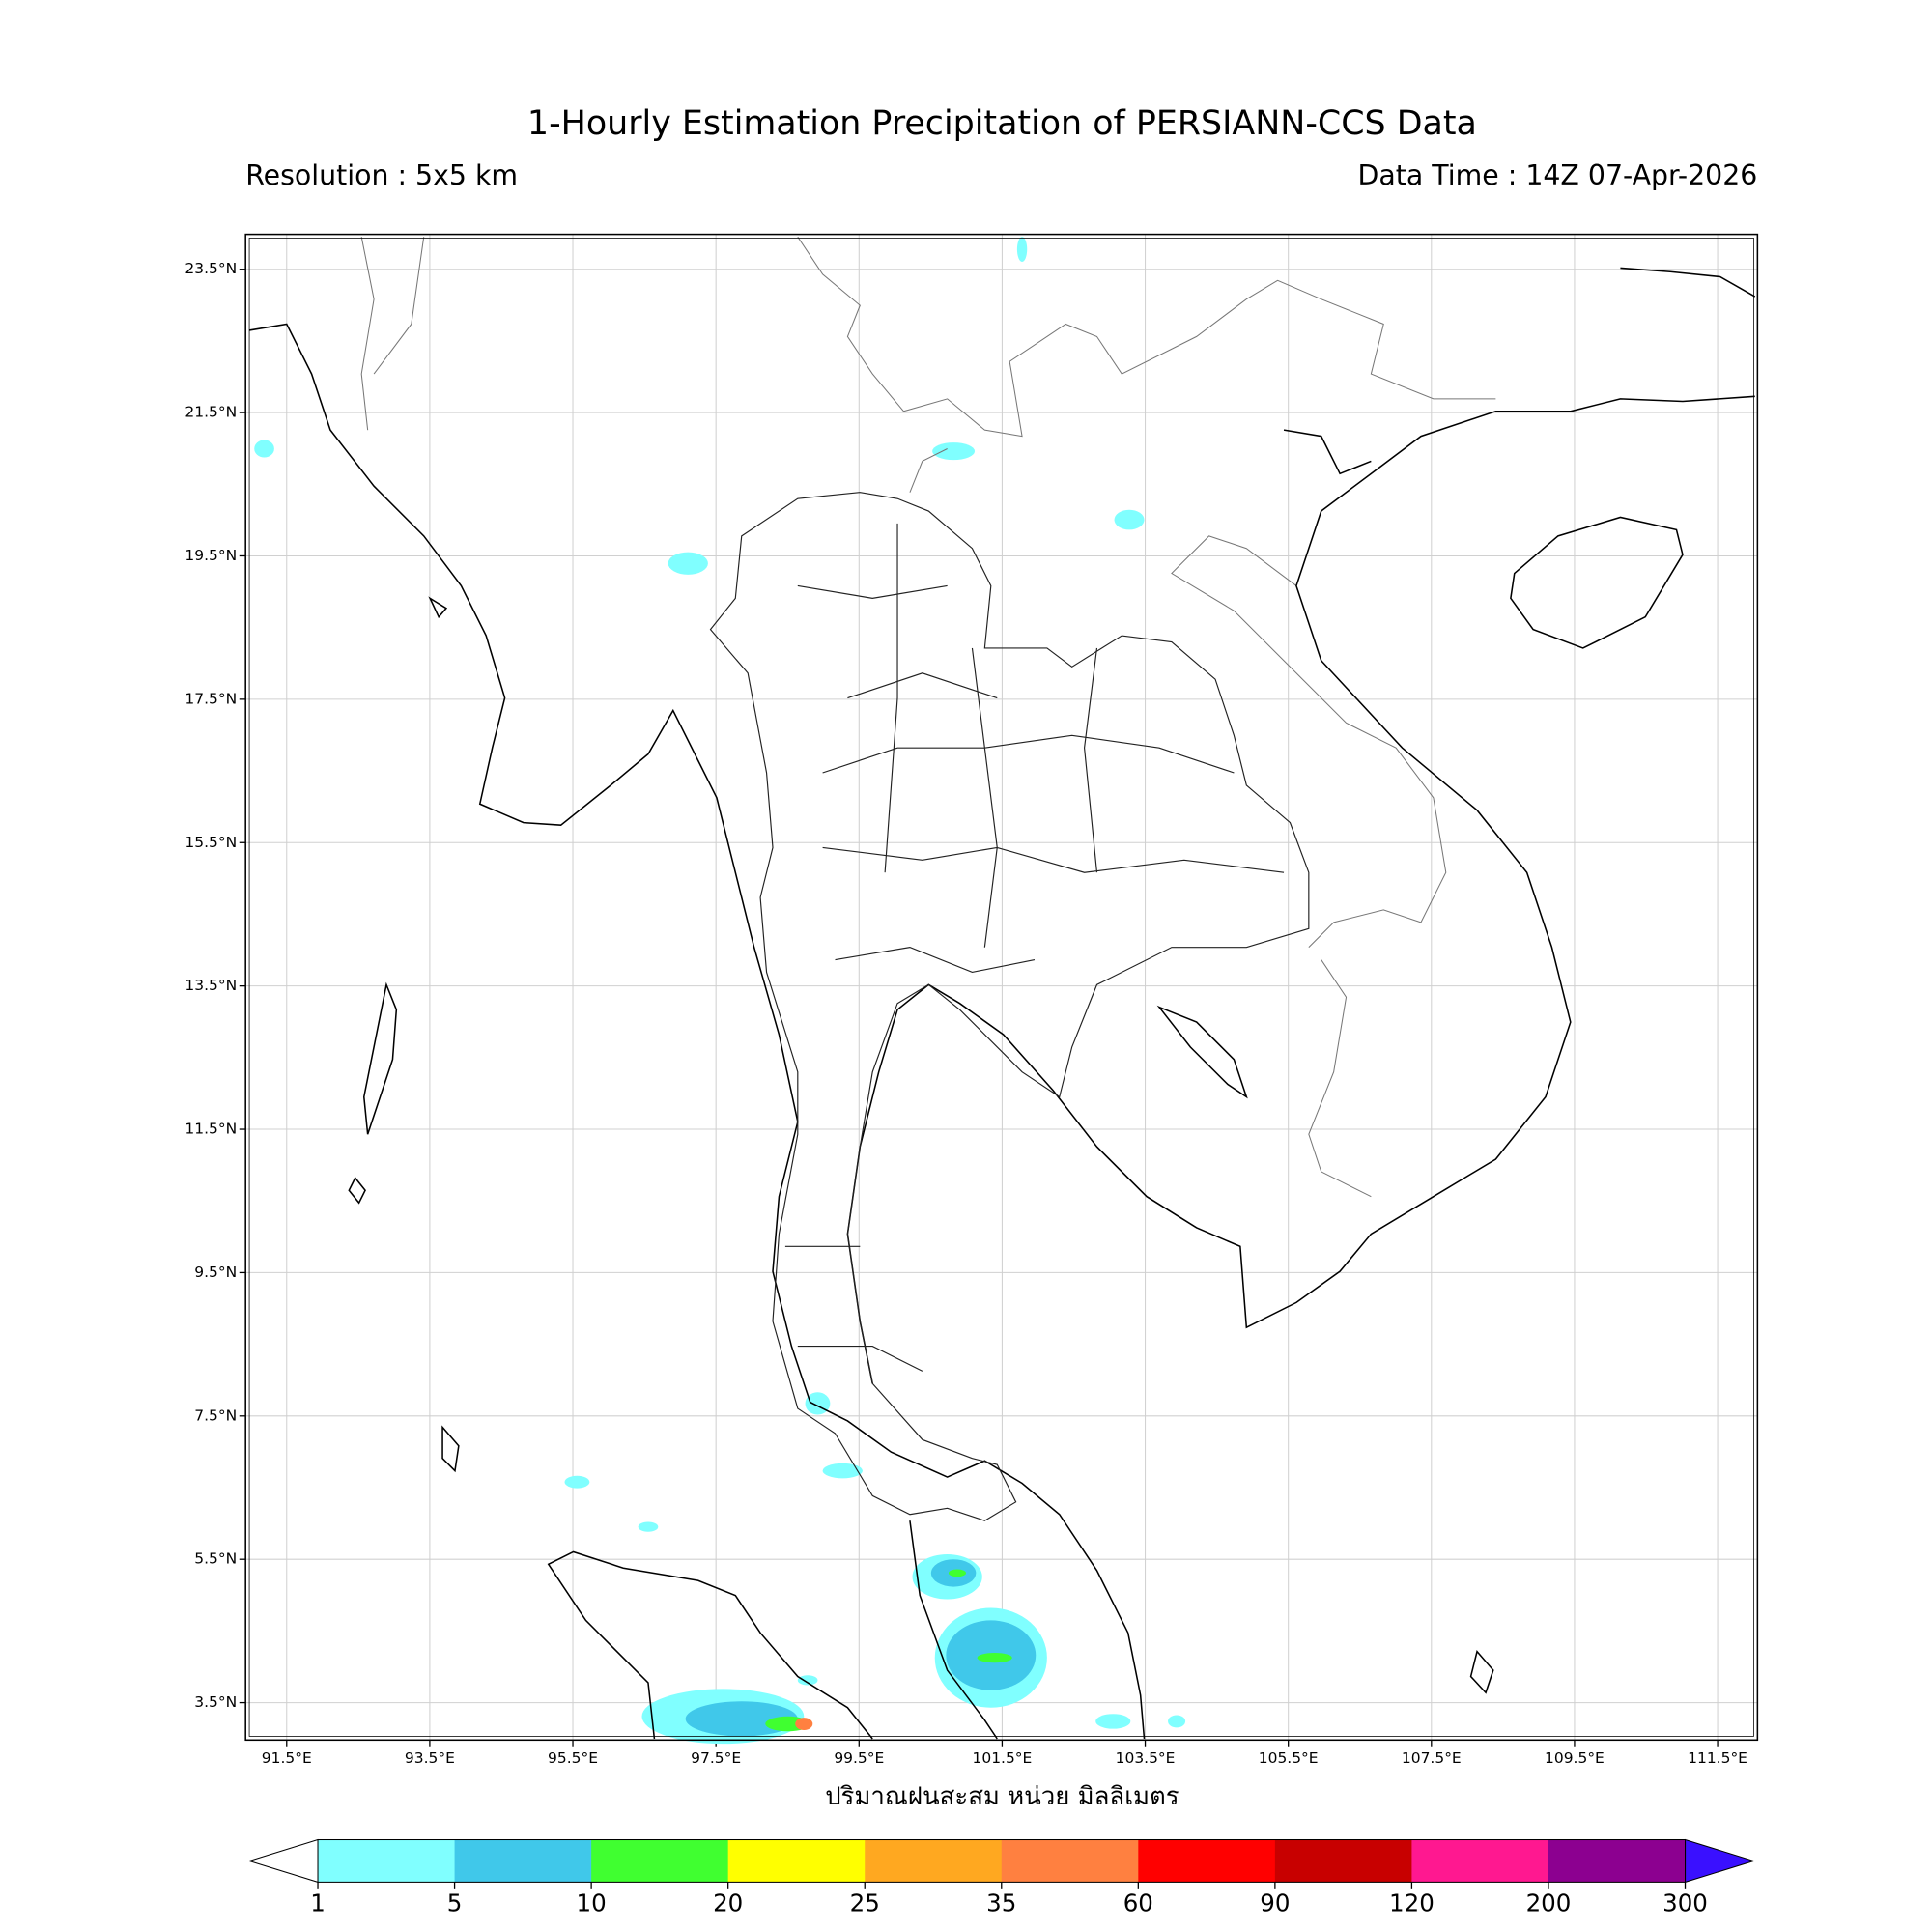  I want to click on colorbar-label: 35, so click(1001, 1903).